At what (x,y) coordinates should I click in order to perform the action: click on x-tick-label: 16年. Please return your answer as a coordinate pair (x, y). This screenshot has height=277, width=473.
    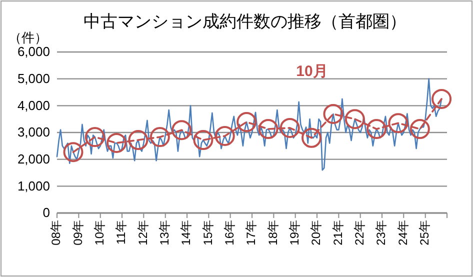
    Looking at the image, I should click on (229, 233).